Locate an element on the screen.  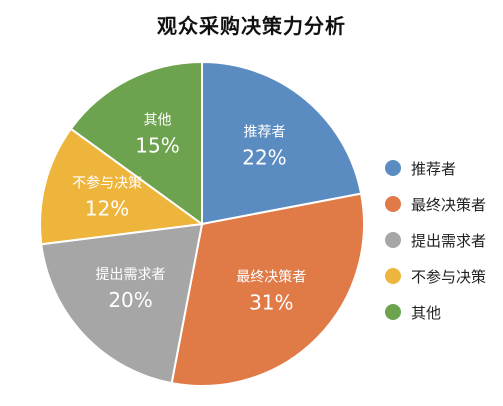
slice-value-label: 20% is located at coordinates (130, 300).